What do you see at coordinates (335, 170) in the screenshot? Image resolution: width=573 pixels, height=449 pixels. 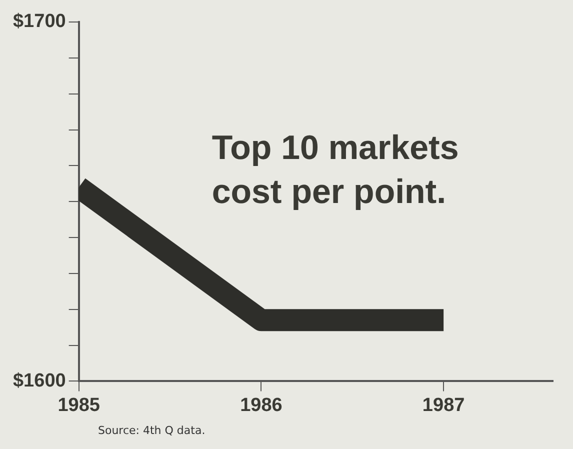 I see `text: Top 10 markets cost per point.` at bounding box center [335, 170].